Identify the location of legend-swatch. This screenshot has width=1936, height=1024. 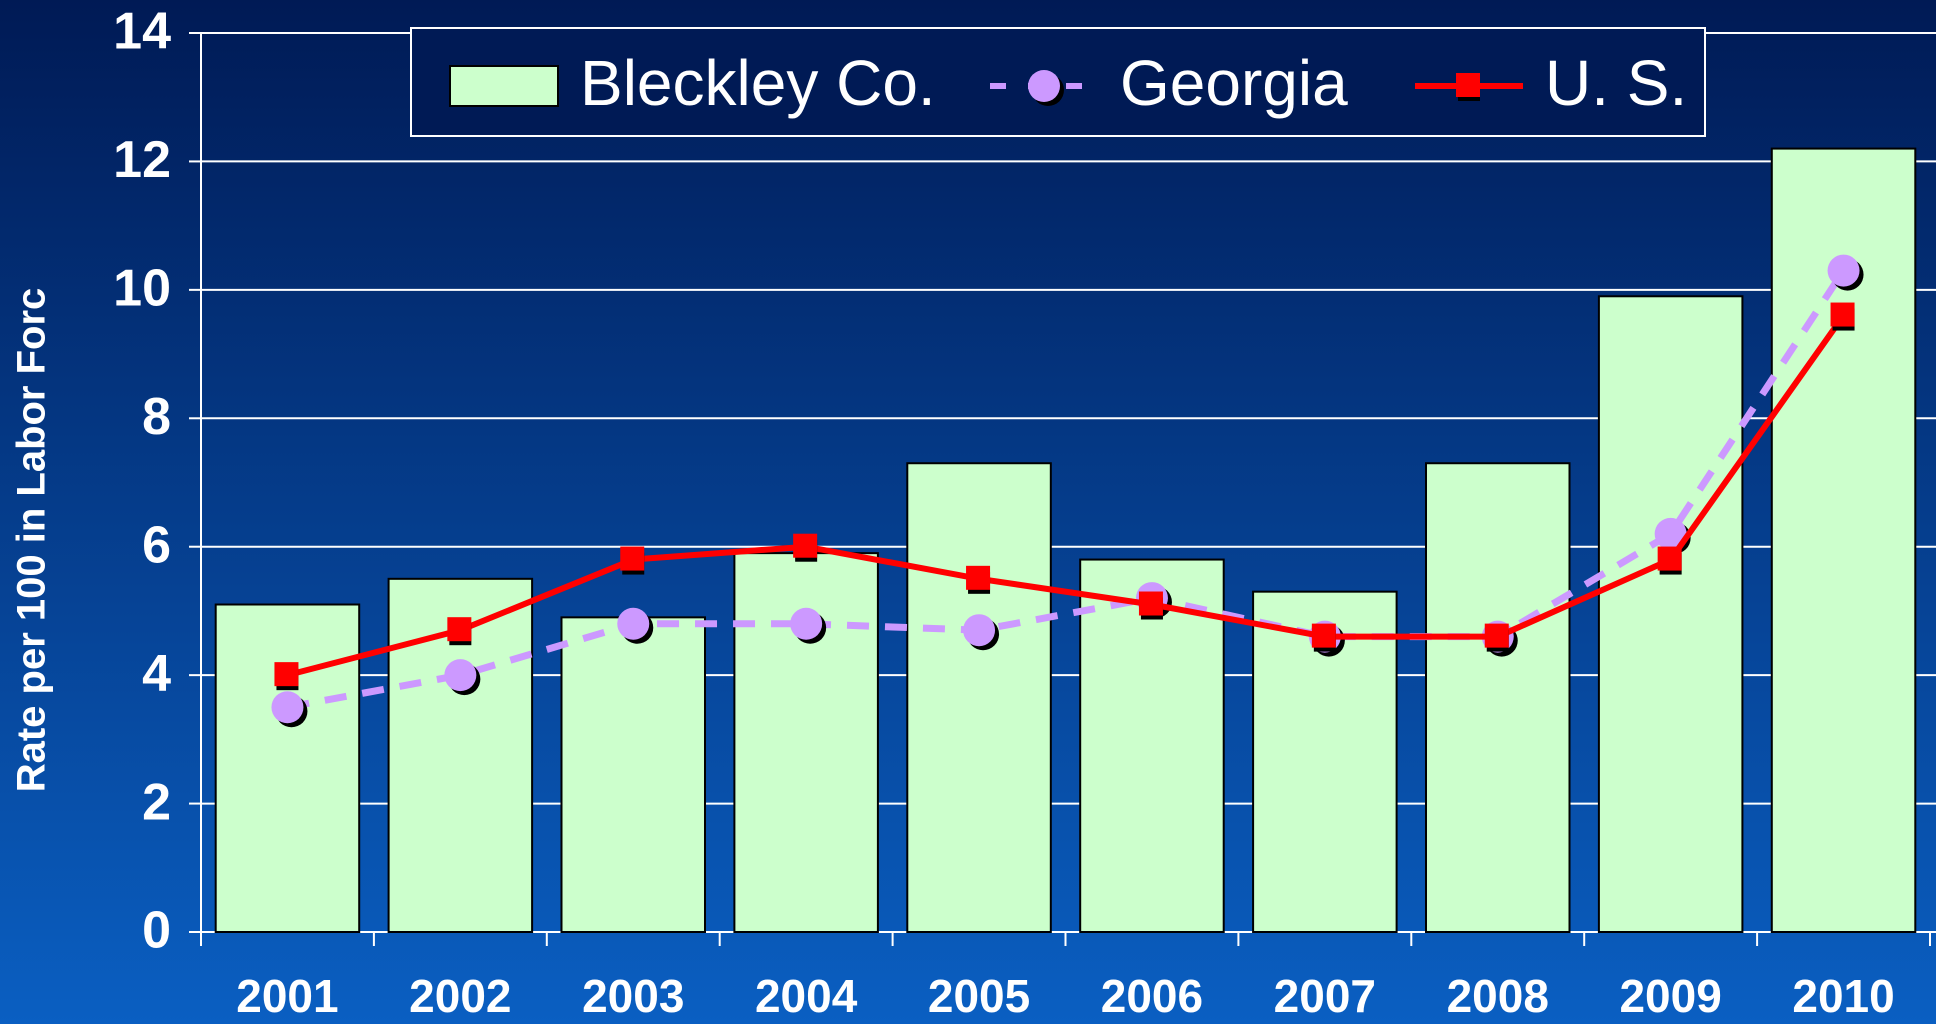
(504, 86).